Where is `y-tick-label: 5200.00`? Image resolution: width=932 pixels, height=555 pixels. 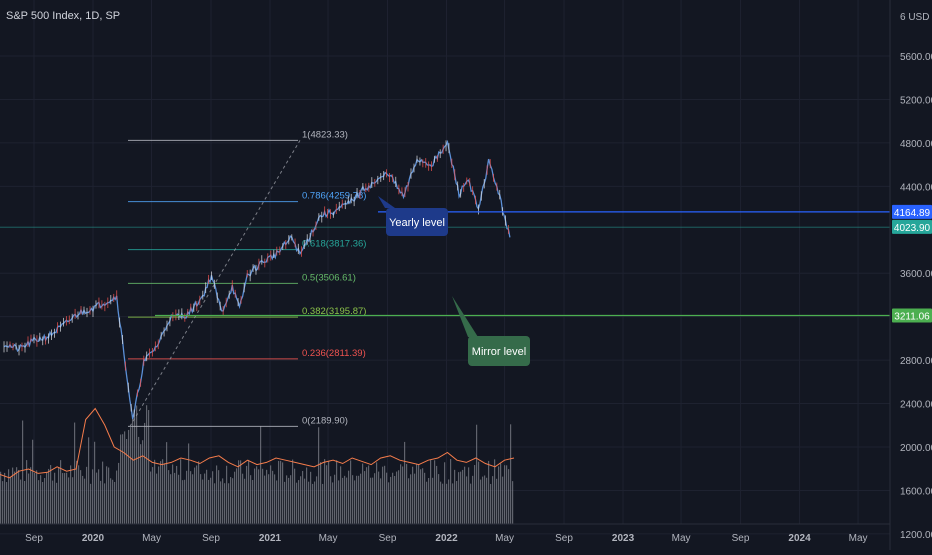
y-tick-label: 5200.00 is located at coordinates (916, 100).